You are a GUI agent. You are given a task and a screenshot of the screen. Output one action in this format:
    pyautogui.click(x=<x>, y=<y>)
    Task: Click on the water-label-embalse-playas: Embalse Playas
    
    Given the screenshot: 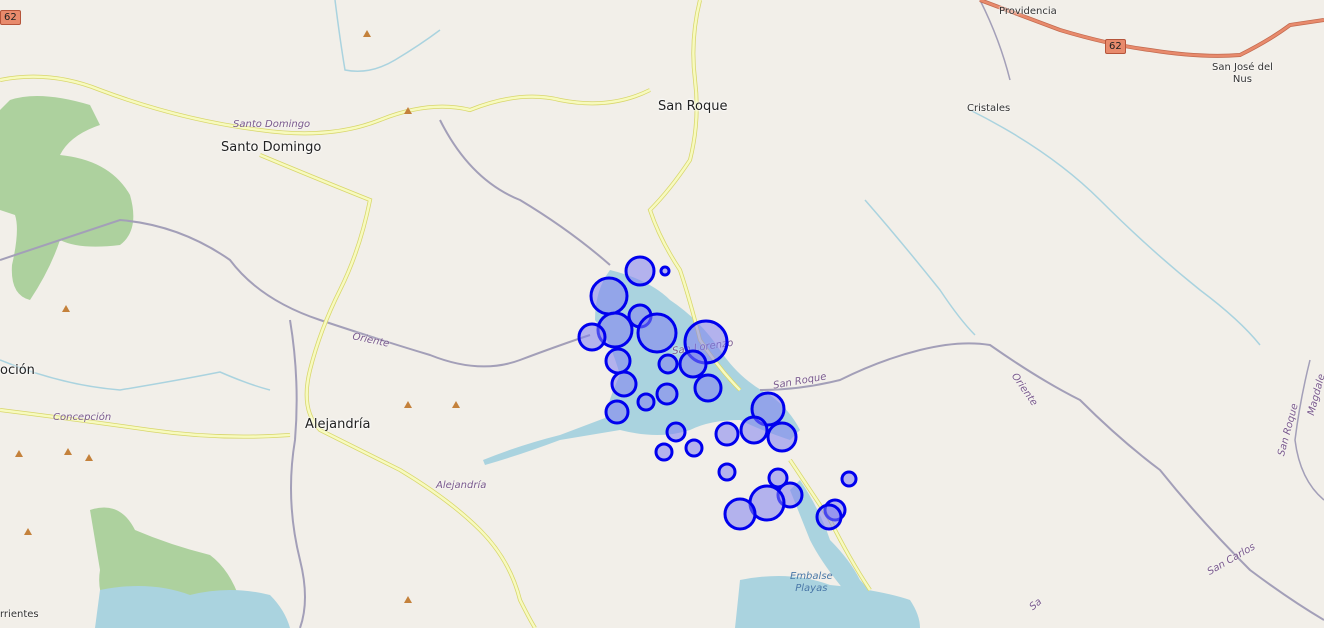 What is the action you would take?
    pyautogui.click(x=811, y=583)
    